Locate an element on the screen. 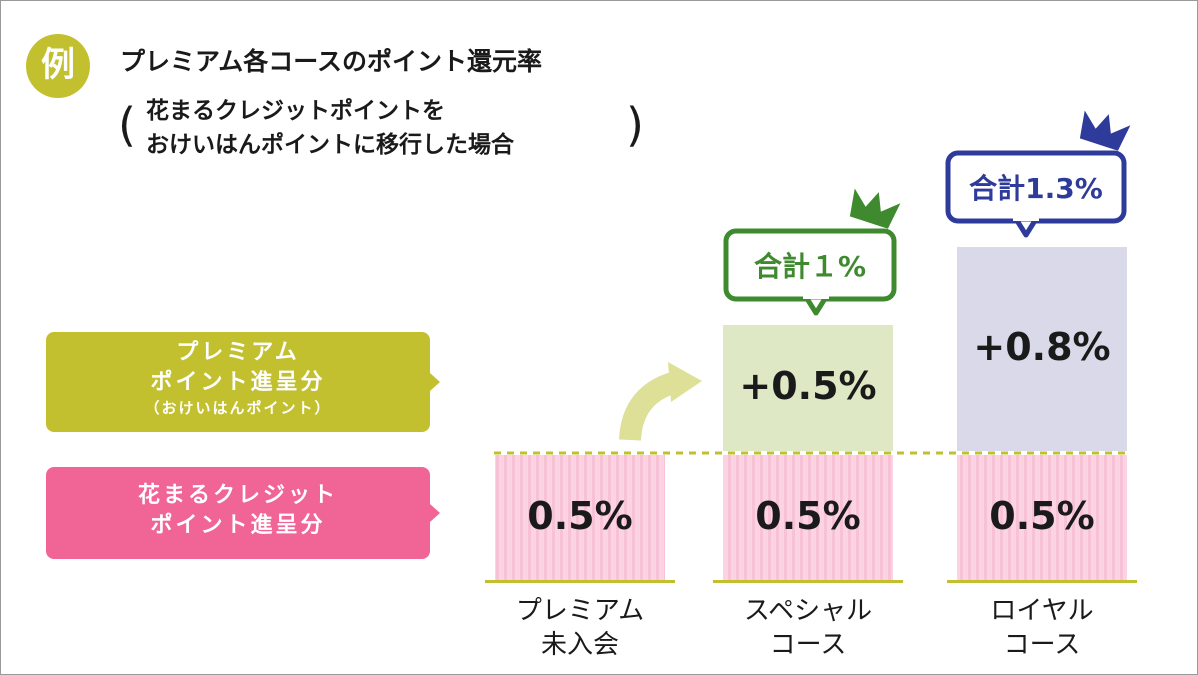  total-label-2: 合計1.3% is located at coordinates (1036, 188).